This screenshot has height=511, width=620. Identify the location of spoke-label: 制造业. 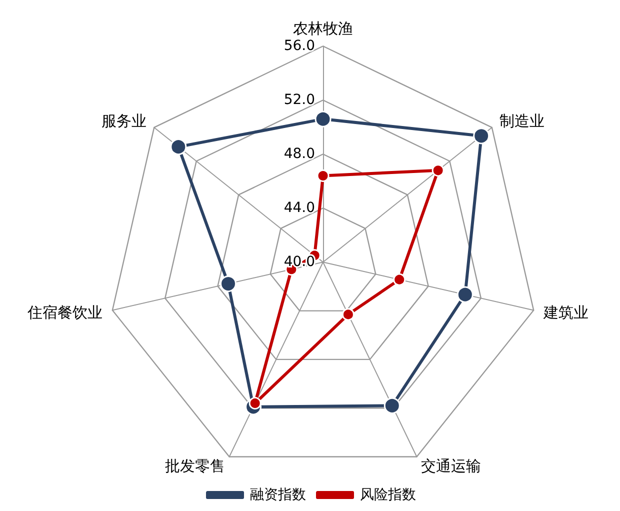
(522, 121).